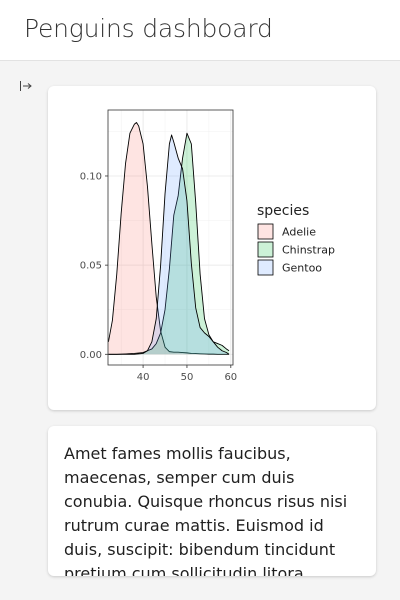 Image resolution: width=400 pixels, height=600 pixels. I want to click on x-tick-label: 50, so click(187, 377).